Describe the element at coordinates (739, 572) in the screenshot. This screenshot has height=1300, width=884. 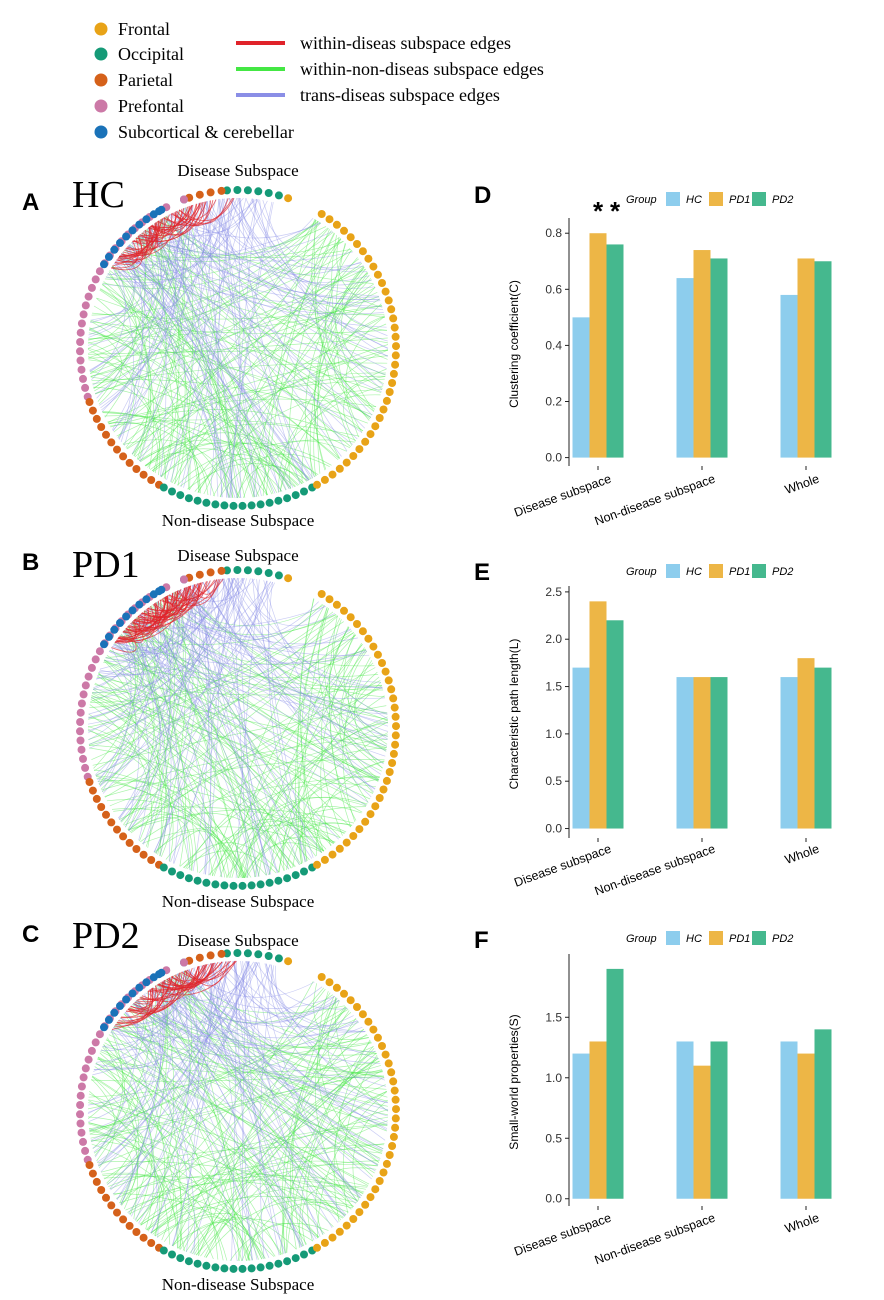
I see `chart-legend-label-pd1: PD1` at that location.